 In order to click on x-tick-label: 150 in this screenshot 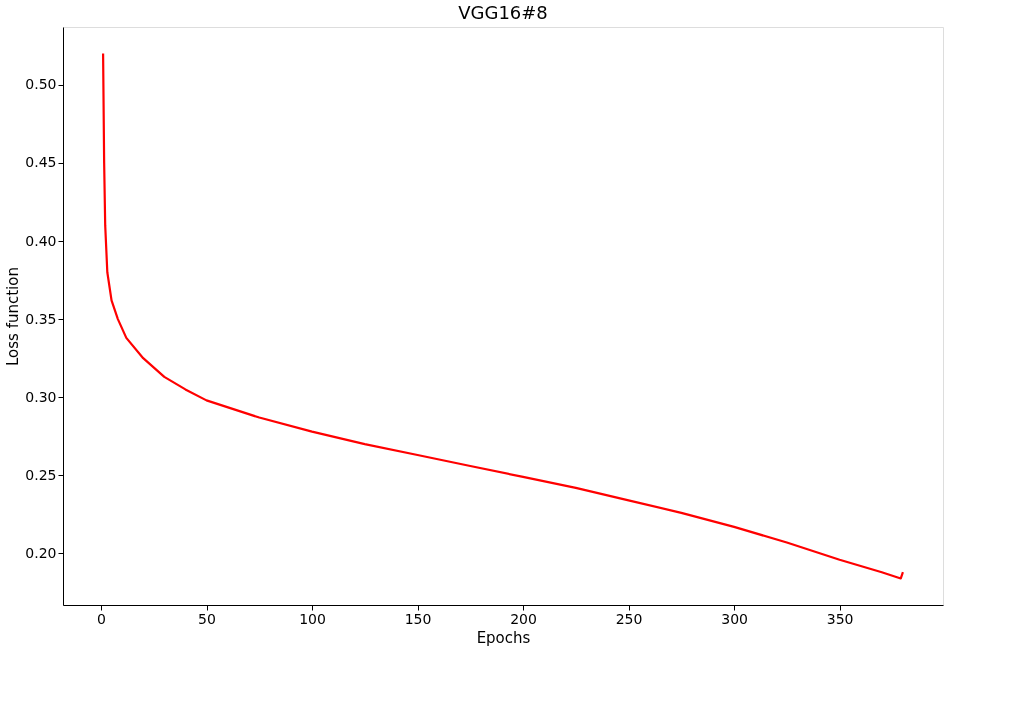, I will do `click(418, 618)`.